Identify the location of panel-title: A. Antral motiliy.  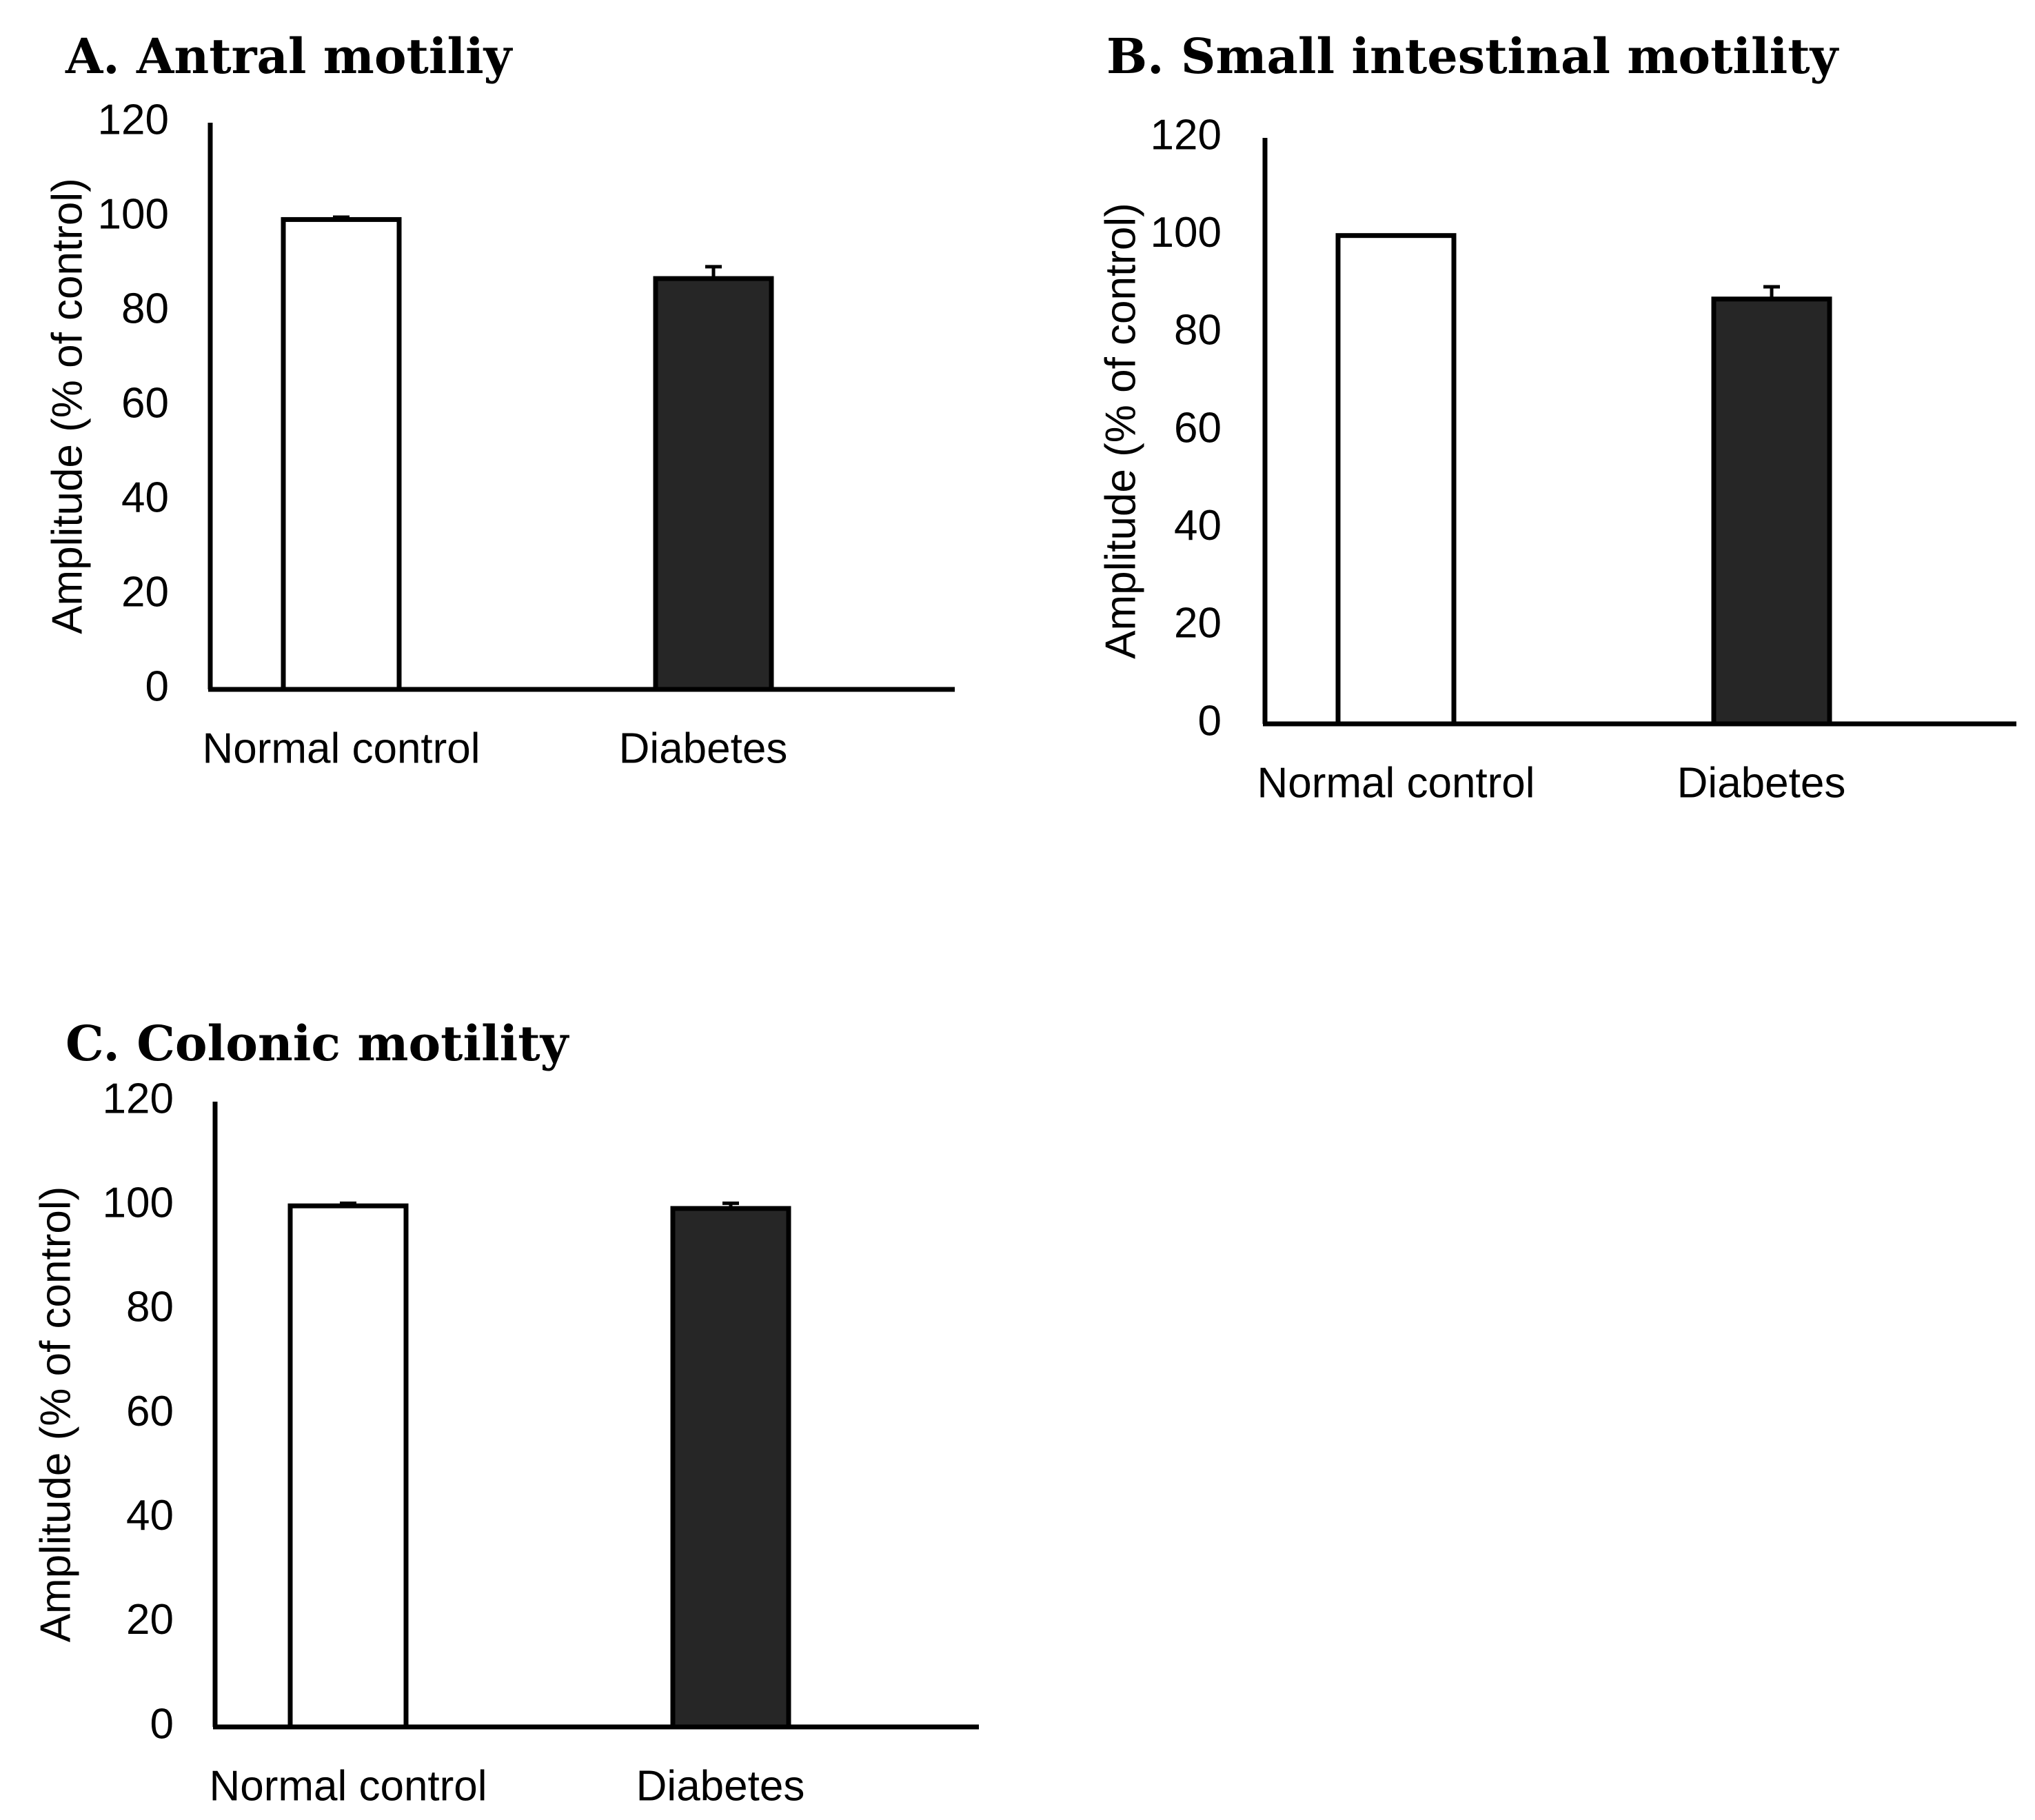
(289, 57).